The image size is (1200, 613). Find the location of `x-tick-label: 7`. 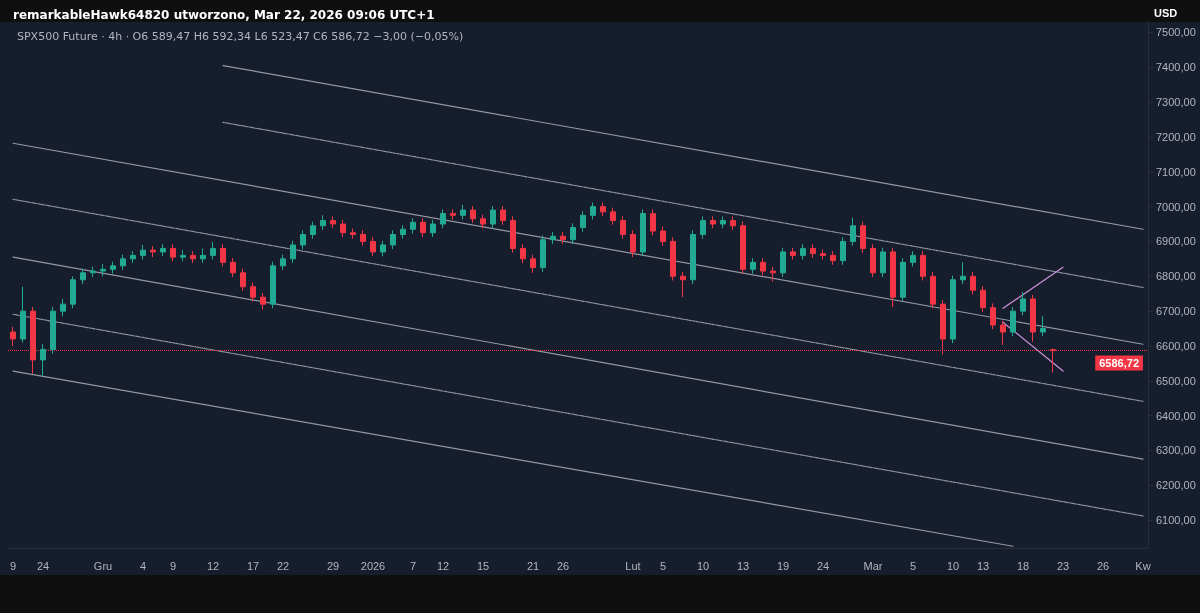

x-tick-label: 7 is located at coordinates (413, 565).